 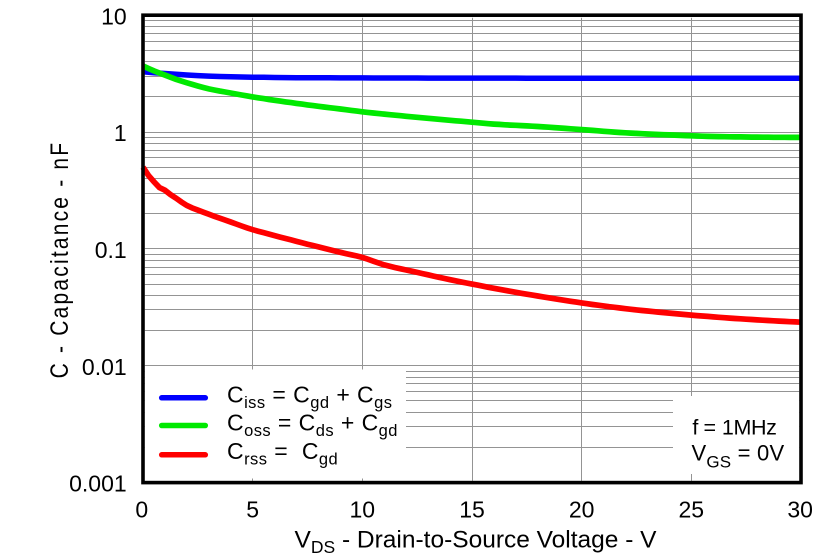 What do you see at coordinates (312, 425) in the screenshot?
I see `svg-text: Coss = Cds + Cgd` at bounding box center [312, 425].